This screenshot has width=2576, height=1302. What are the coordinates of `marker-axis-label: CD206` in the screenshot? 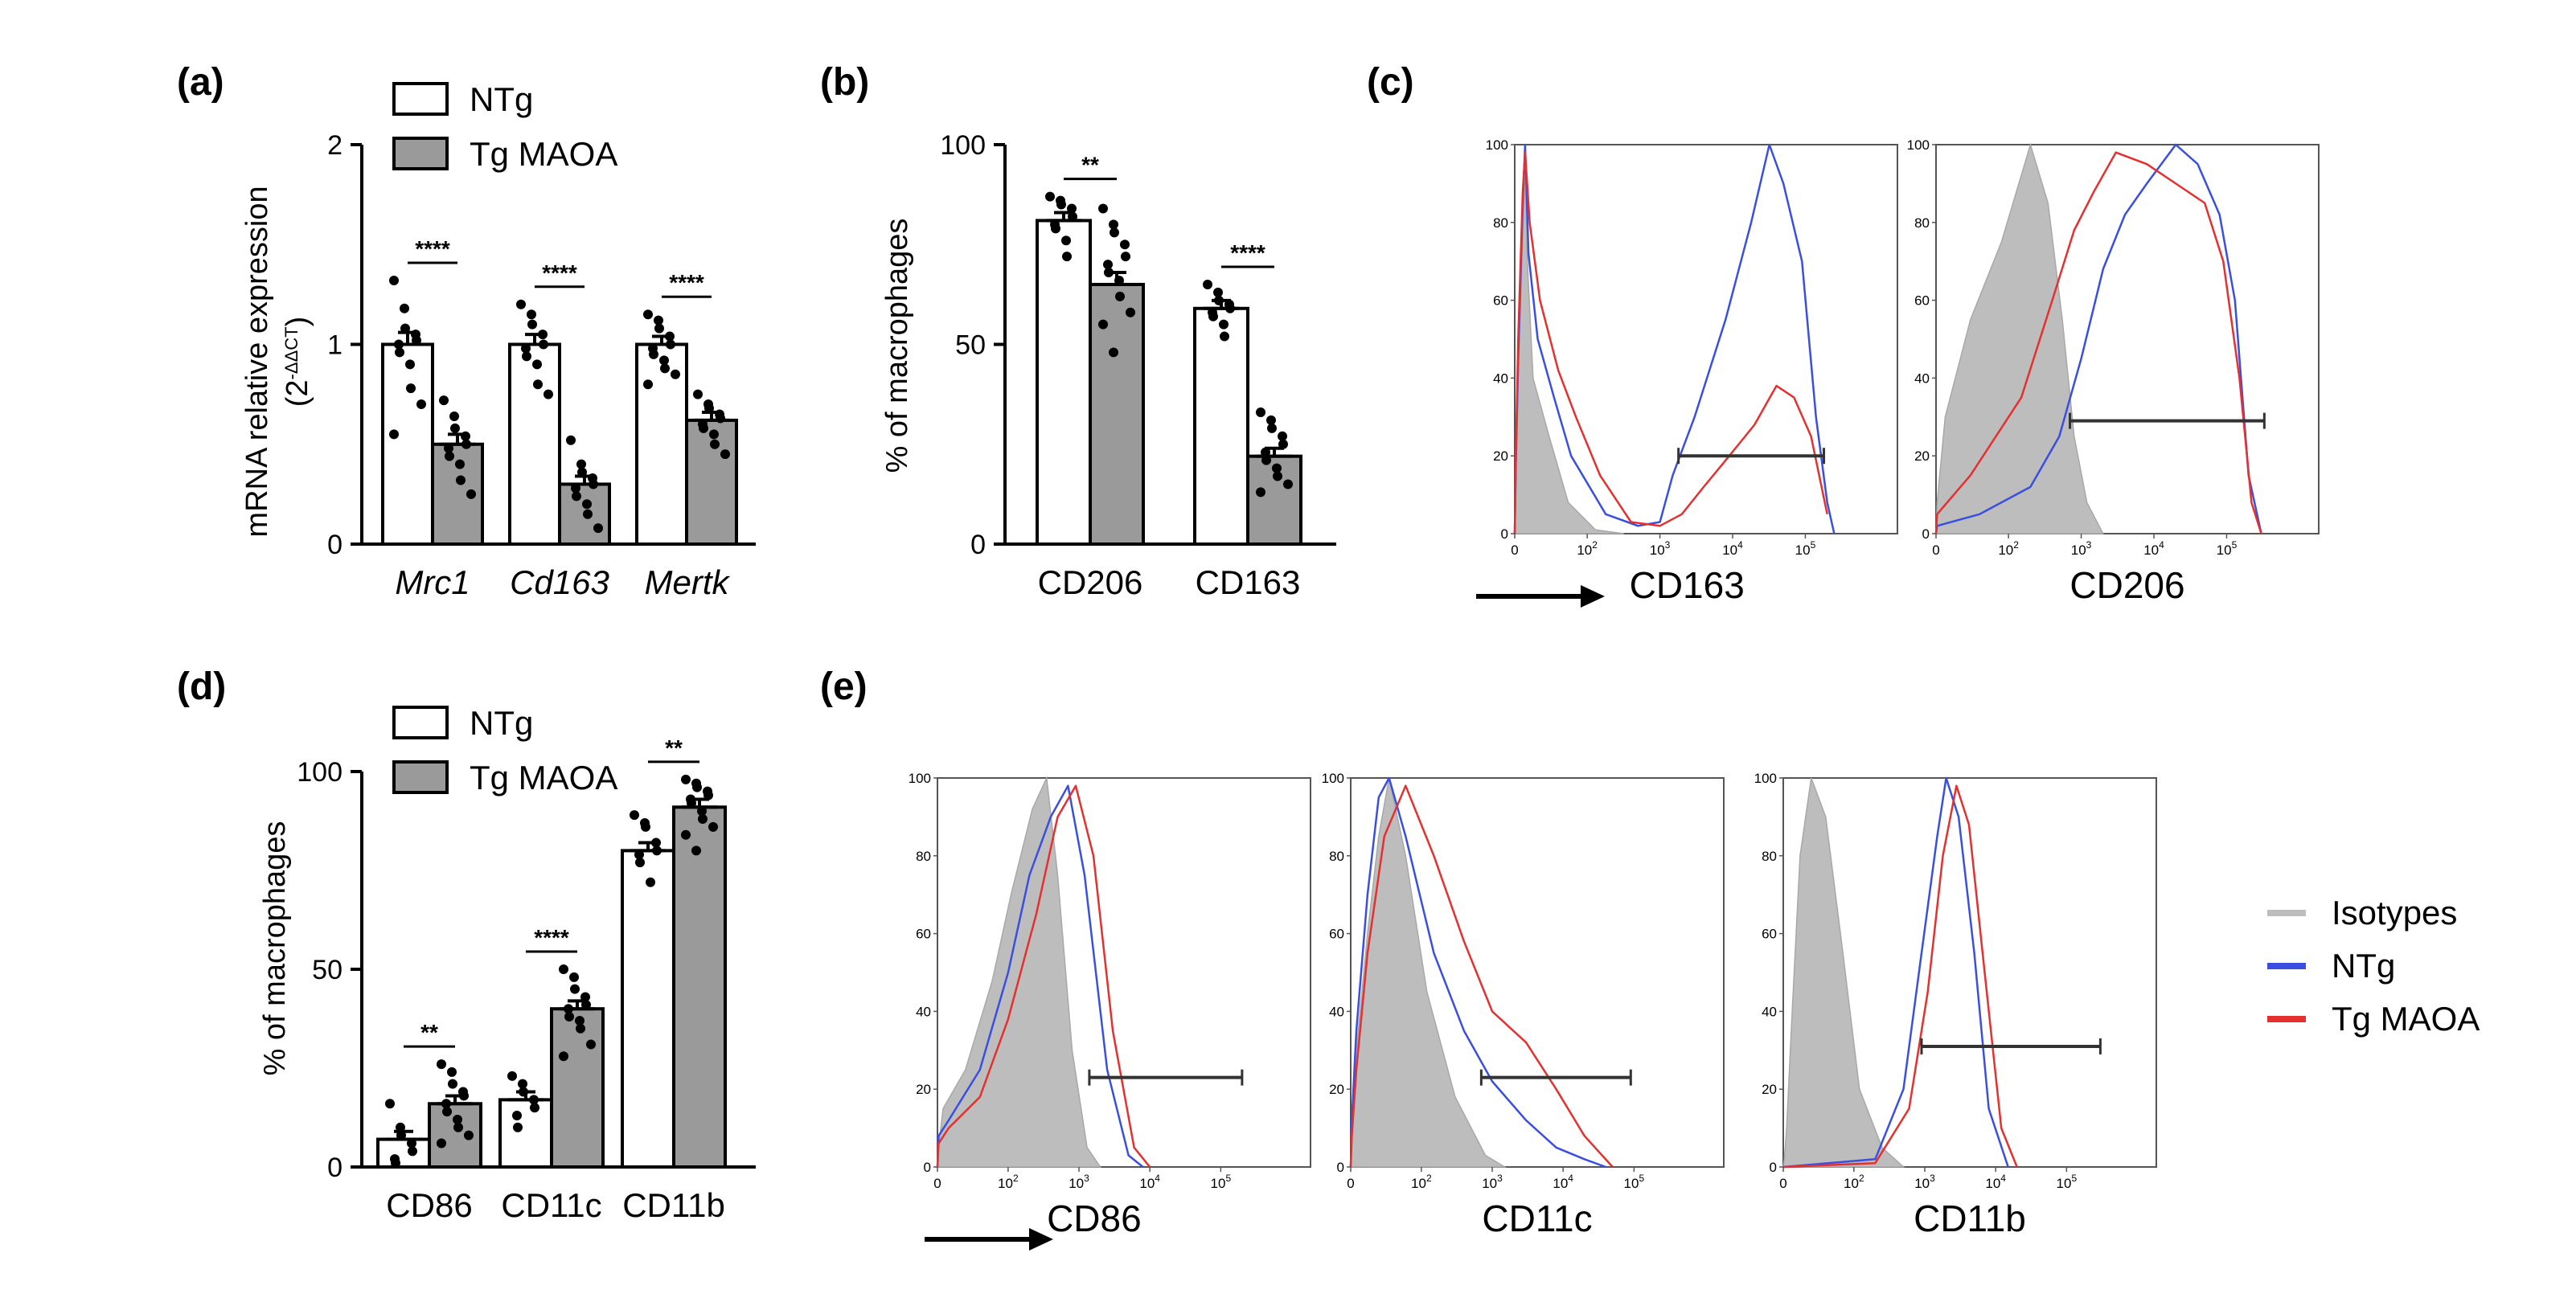 It's located at (2126, 585).